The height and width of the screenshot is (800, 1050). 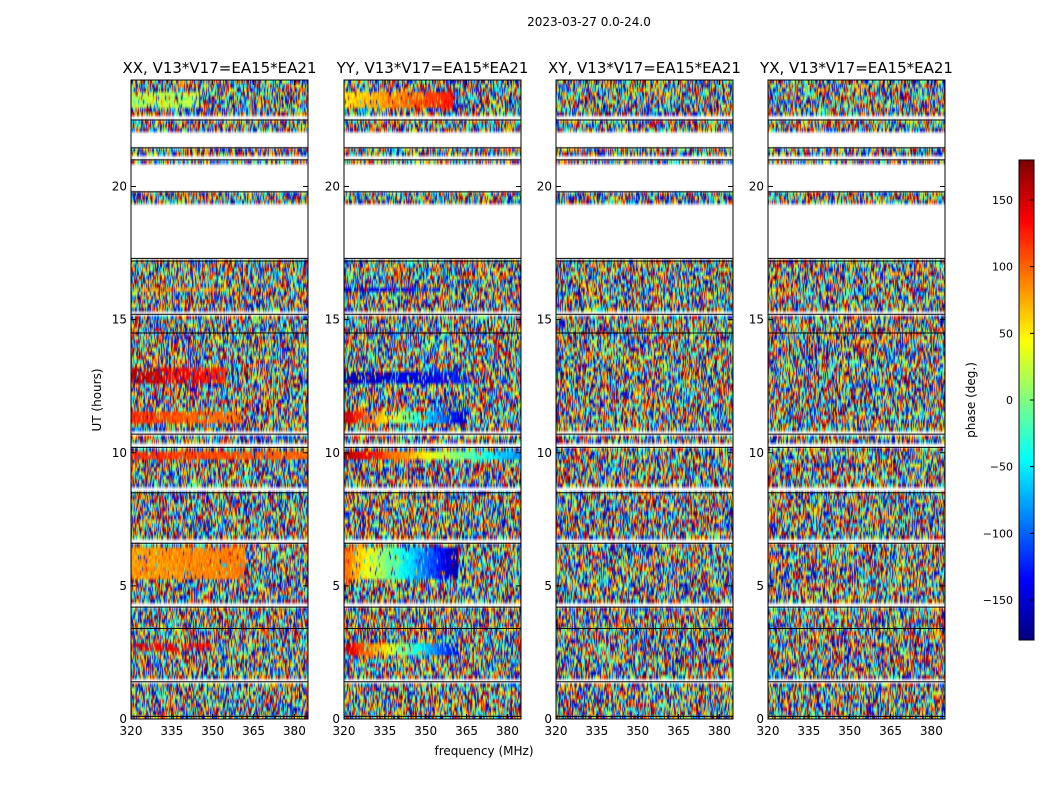 What do you see at coordinates (219, 68) in the screenshot?
I see `panel-title: XX, V13*V17=EA15*EA21` at bounding box center [219, 68].